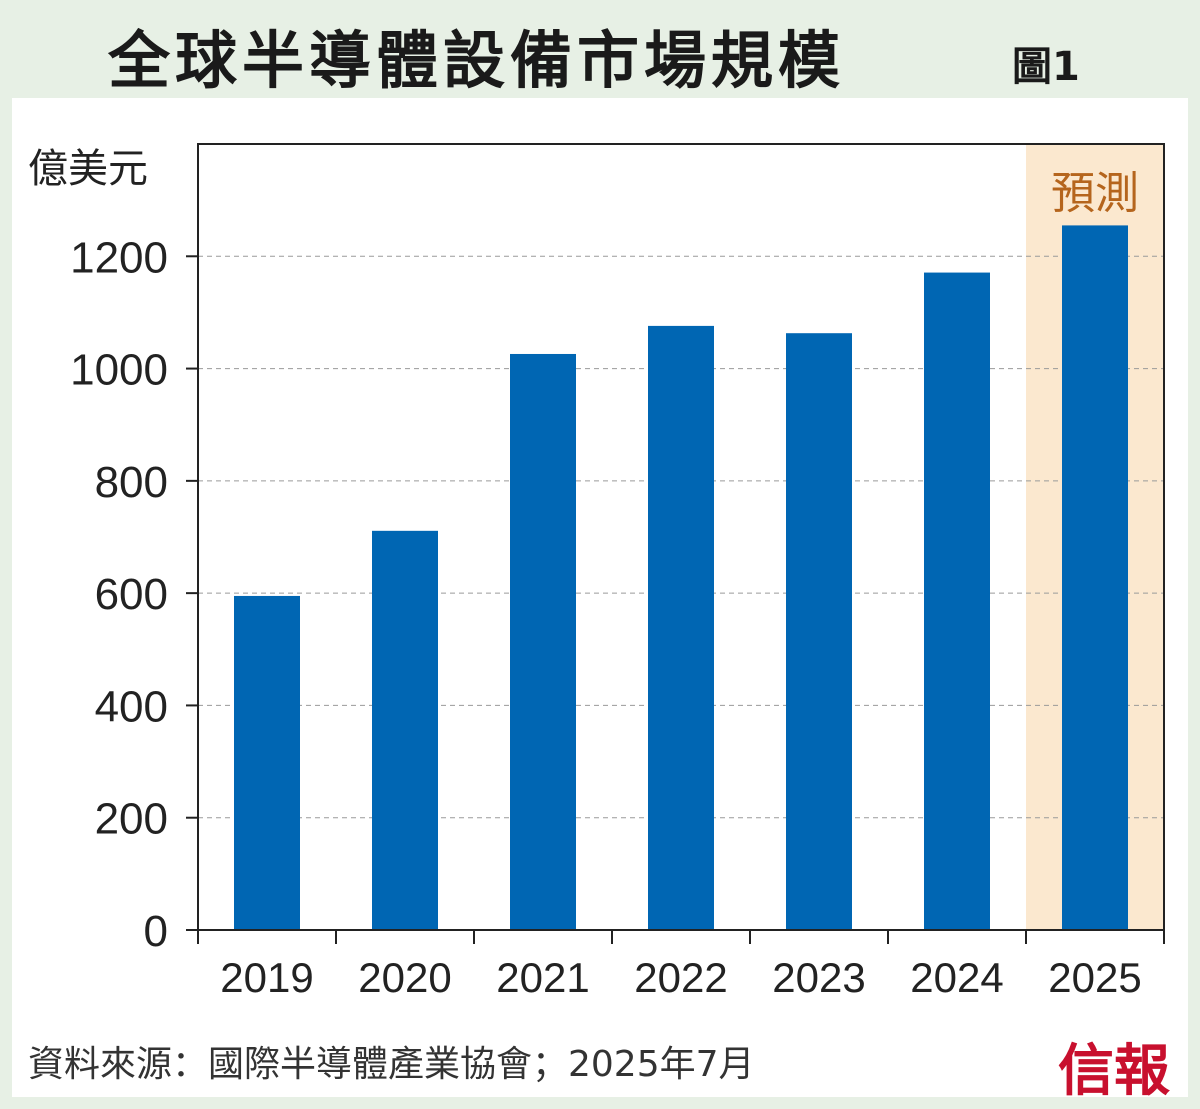 Image resolution: width=1200 pixels, height=1109 pixels. Describe the element at coordinates (680, 977) in the screenshot. I see `x-tick-label: 2022` at that location.